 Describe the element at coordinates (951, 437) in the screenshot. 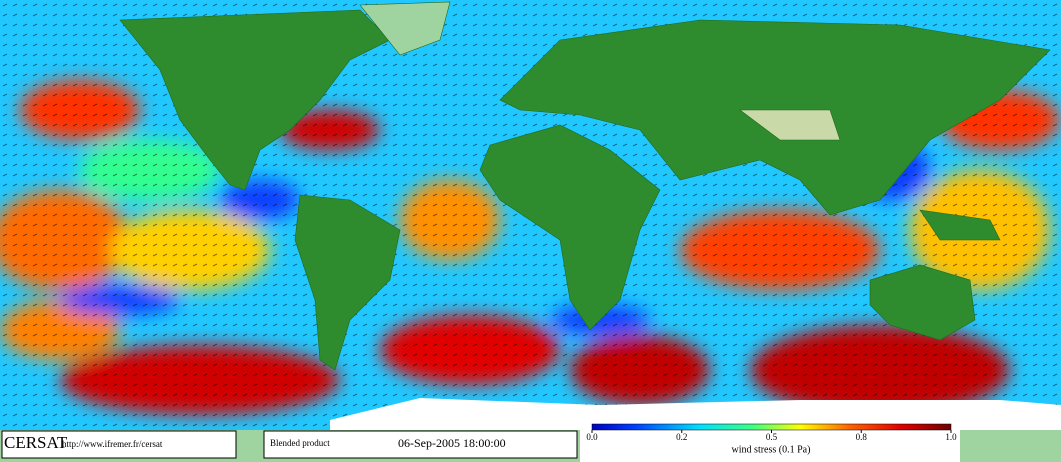

I see `colorbar-tick-label: 1.0` at that location.